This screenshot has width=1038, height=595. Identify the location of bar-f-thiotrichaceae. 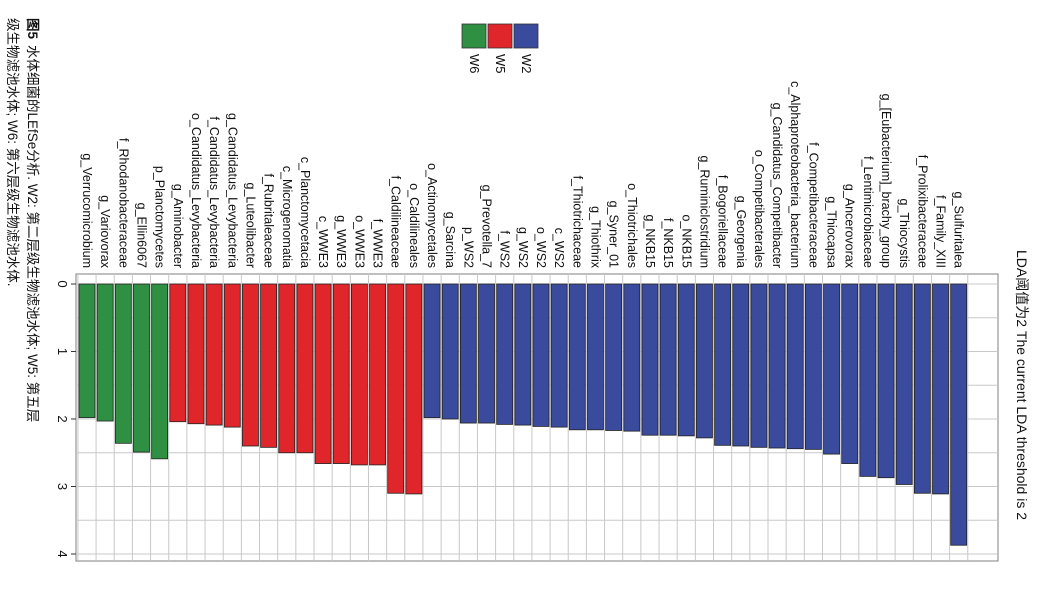
(577, 357).